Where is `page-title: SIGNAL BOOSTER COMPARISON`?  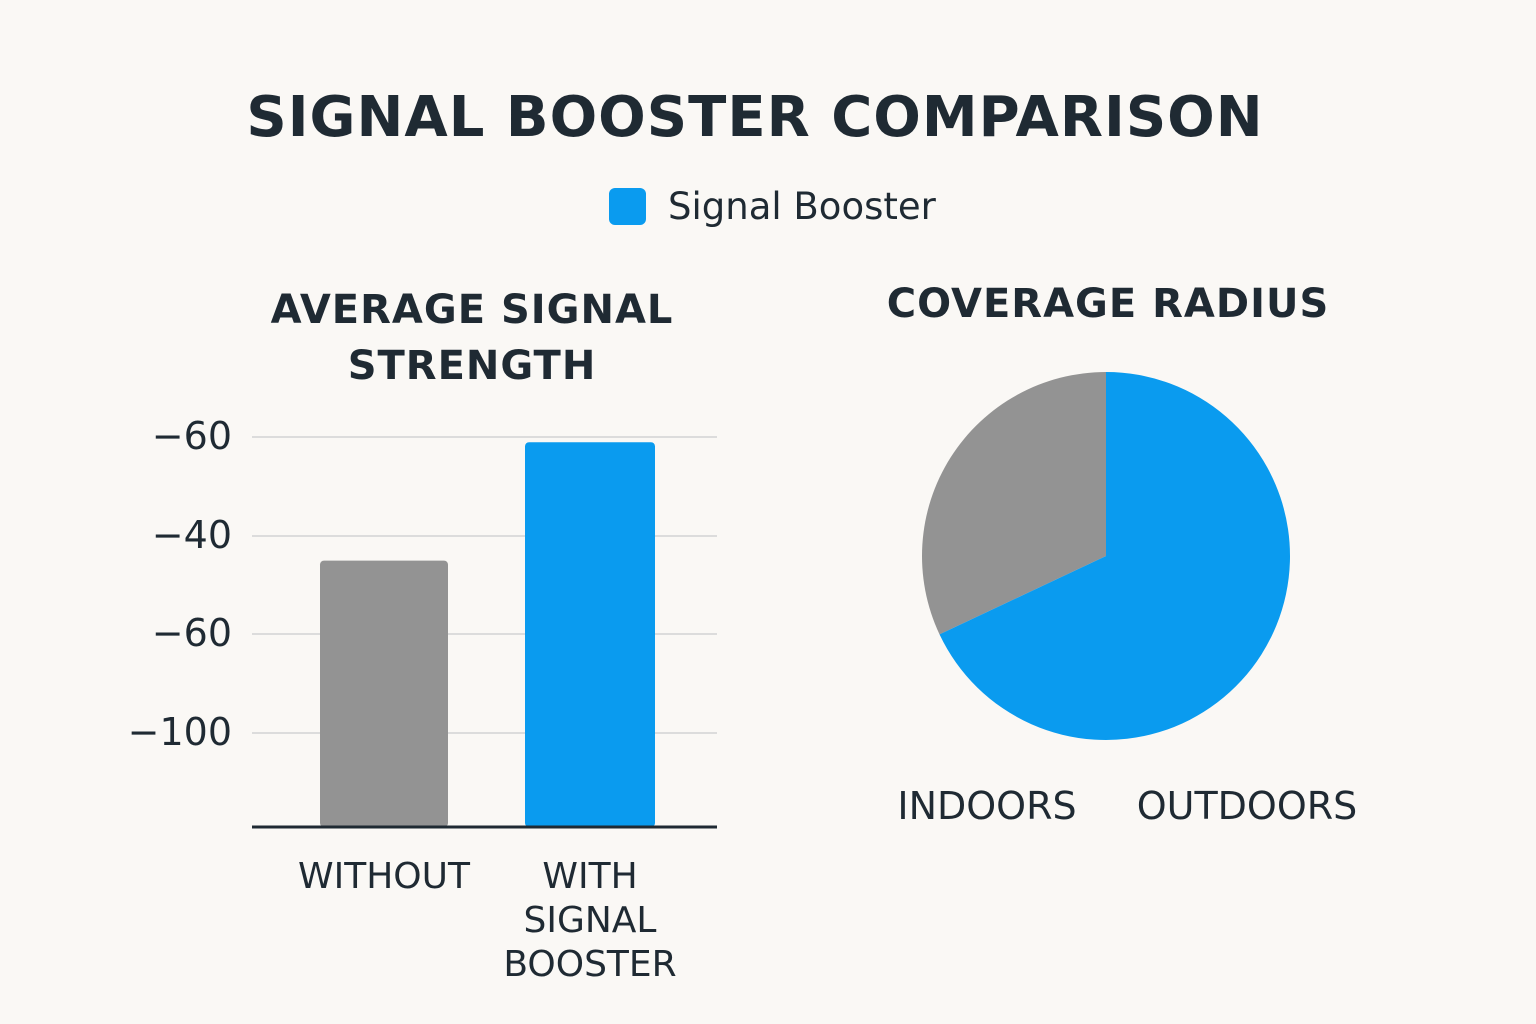
page-title: SIGNAL BOOSTER COMPARISON is located at coordinates (755, 117).